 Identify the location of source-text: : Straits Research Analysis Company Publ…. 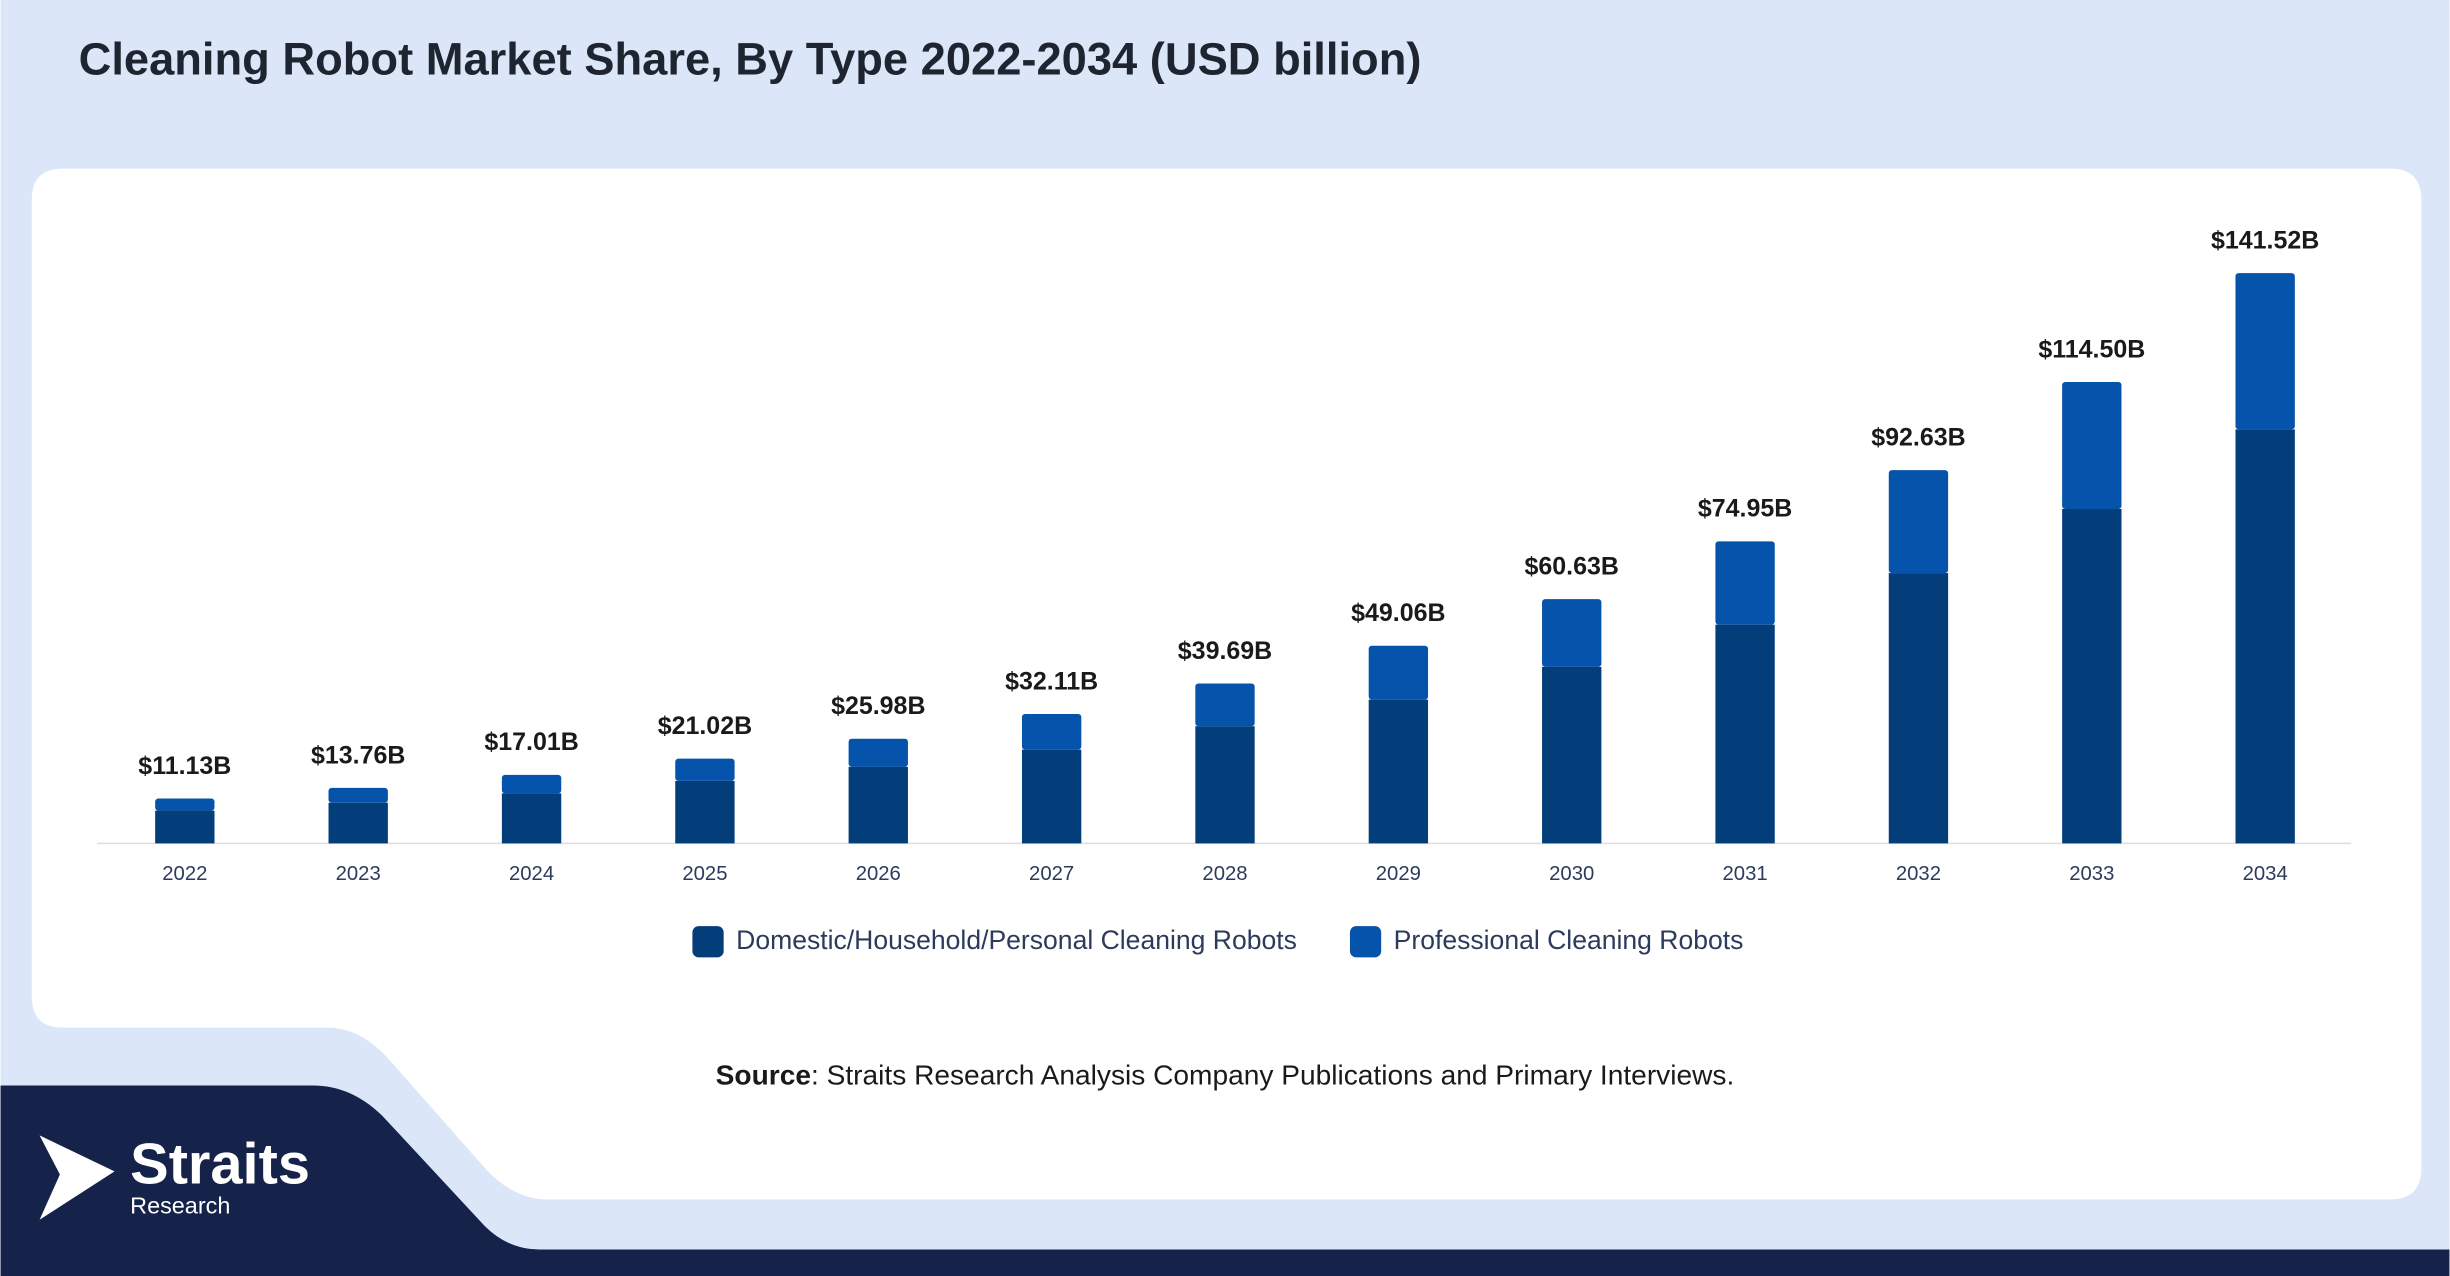
(1272, 1075).